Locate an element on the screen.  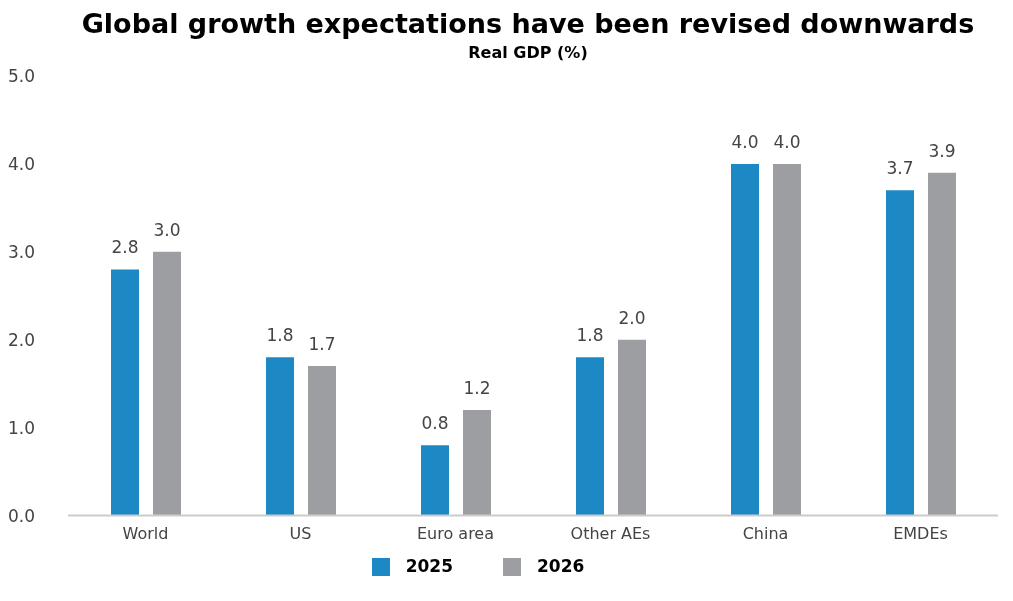
y-tick-label: 4.0 is located at coordinates (22, 163).